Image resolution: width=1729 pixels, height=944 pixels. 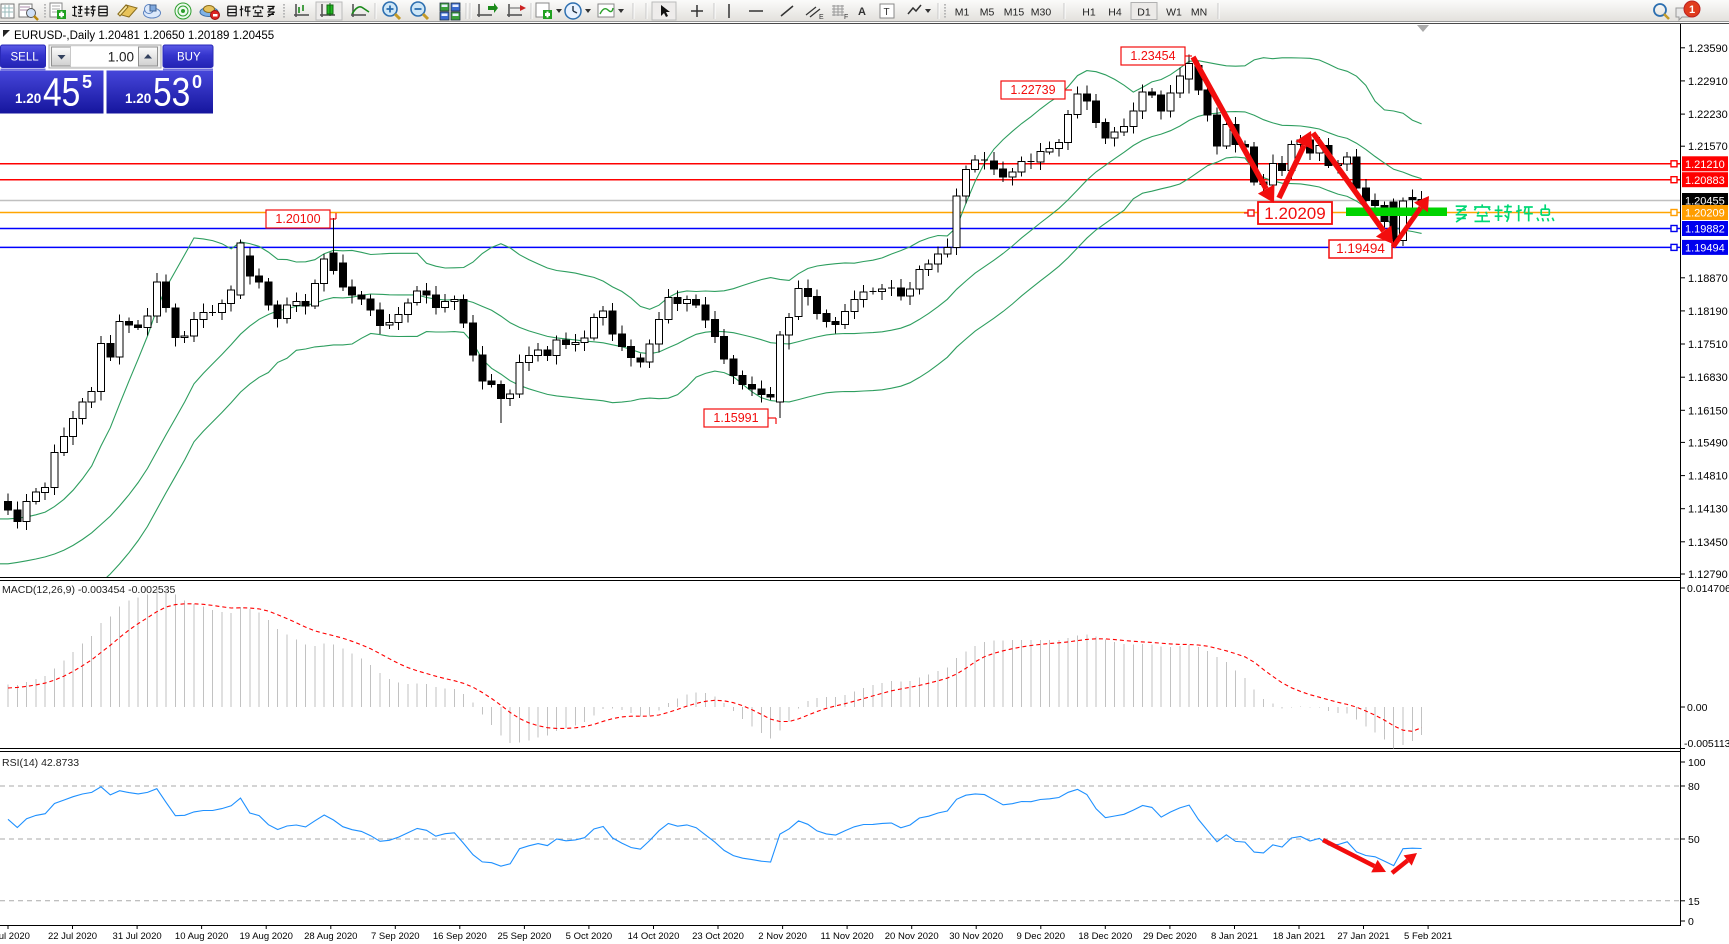 I want to click on svg-text: 1.15991, so click(x=735, y=418).